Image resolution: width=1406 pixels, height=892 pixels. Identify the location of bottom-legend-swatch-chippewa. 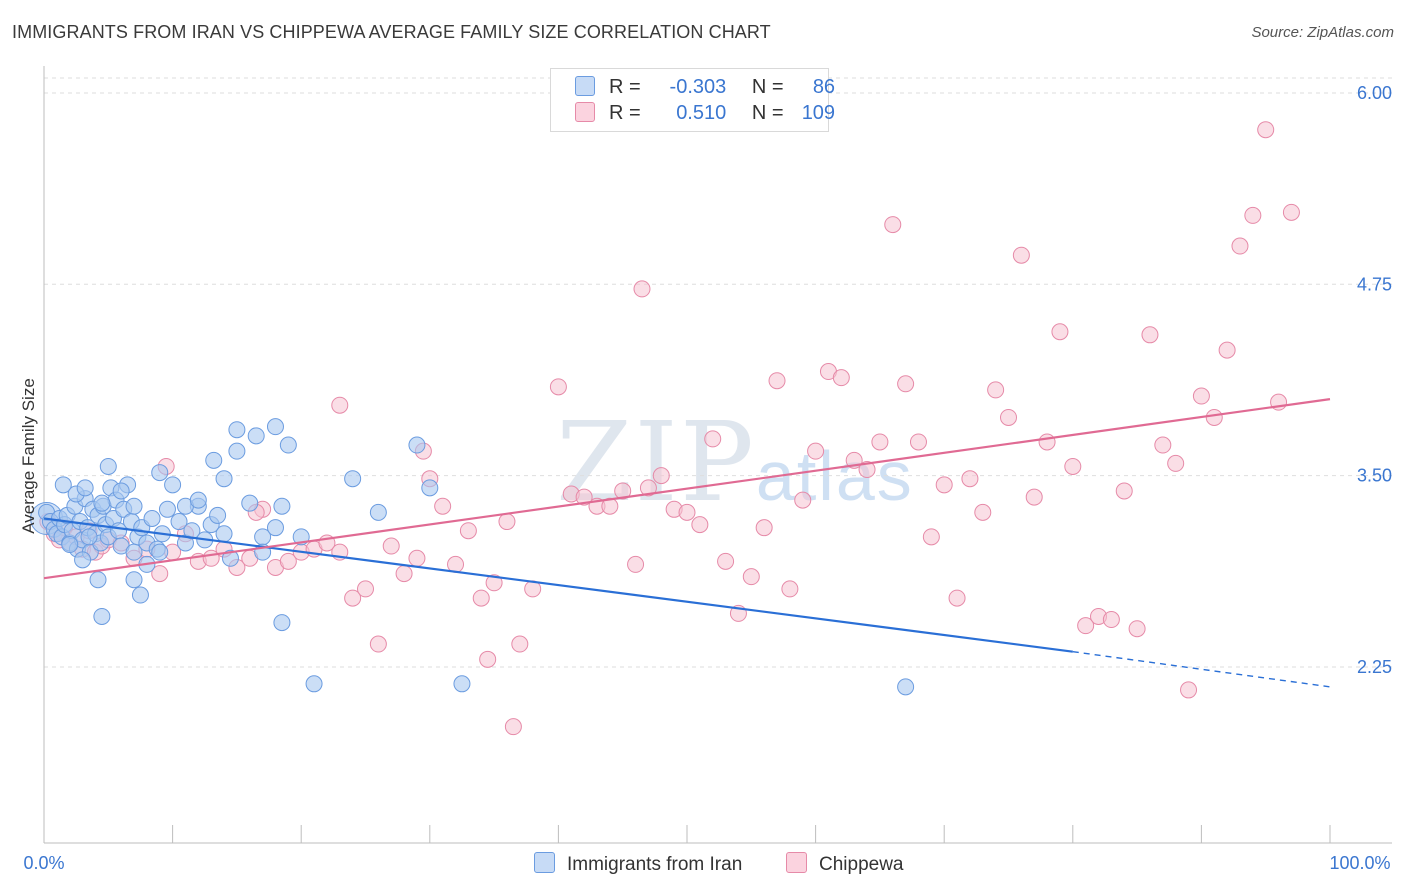
(796, 862).